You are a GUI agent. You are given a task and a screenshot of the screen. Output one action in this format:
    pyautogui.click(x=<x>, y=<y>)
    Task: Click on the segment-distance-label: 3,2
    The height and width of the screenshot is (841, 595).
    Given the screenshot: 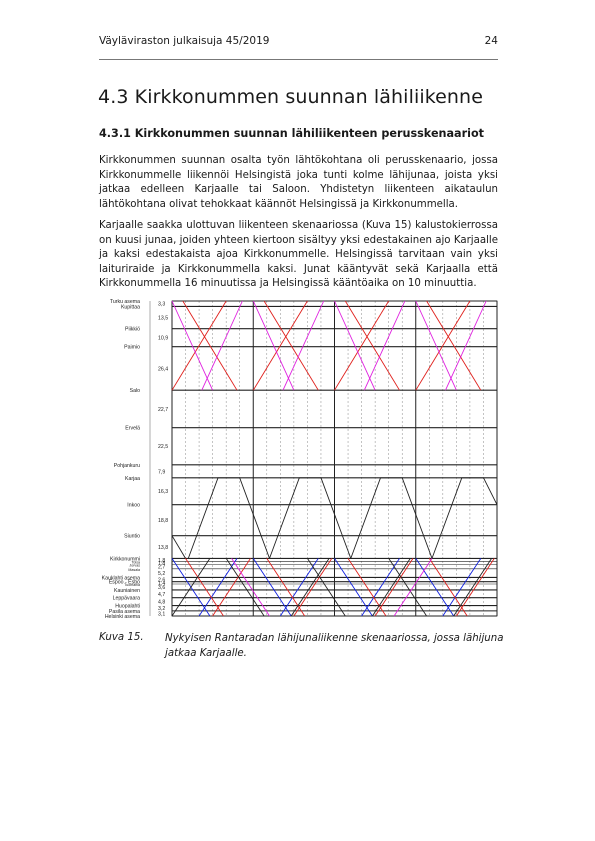 What is the action you would take?
    pyautogui.click(x=161, y=609)
    